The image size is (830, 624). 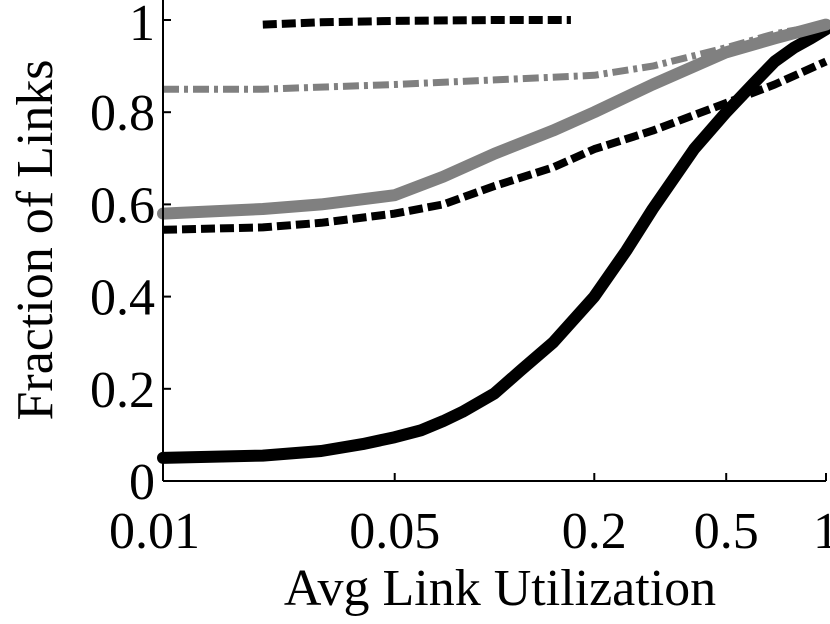 What do you see at coordinates (122, 205) in the screenshot?
I see `y-tick-label: 0.6` at bounding box center [122, 205].